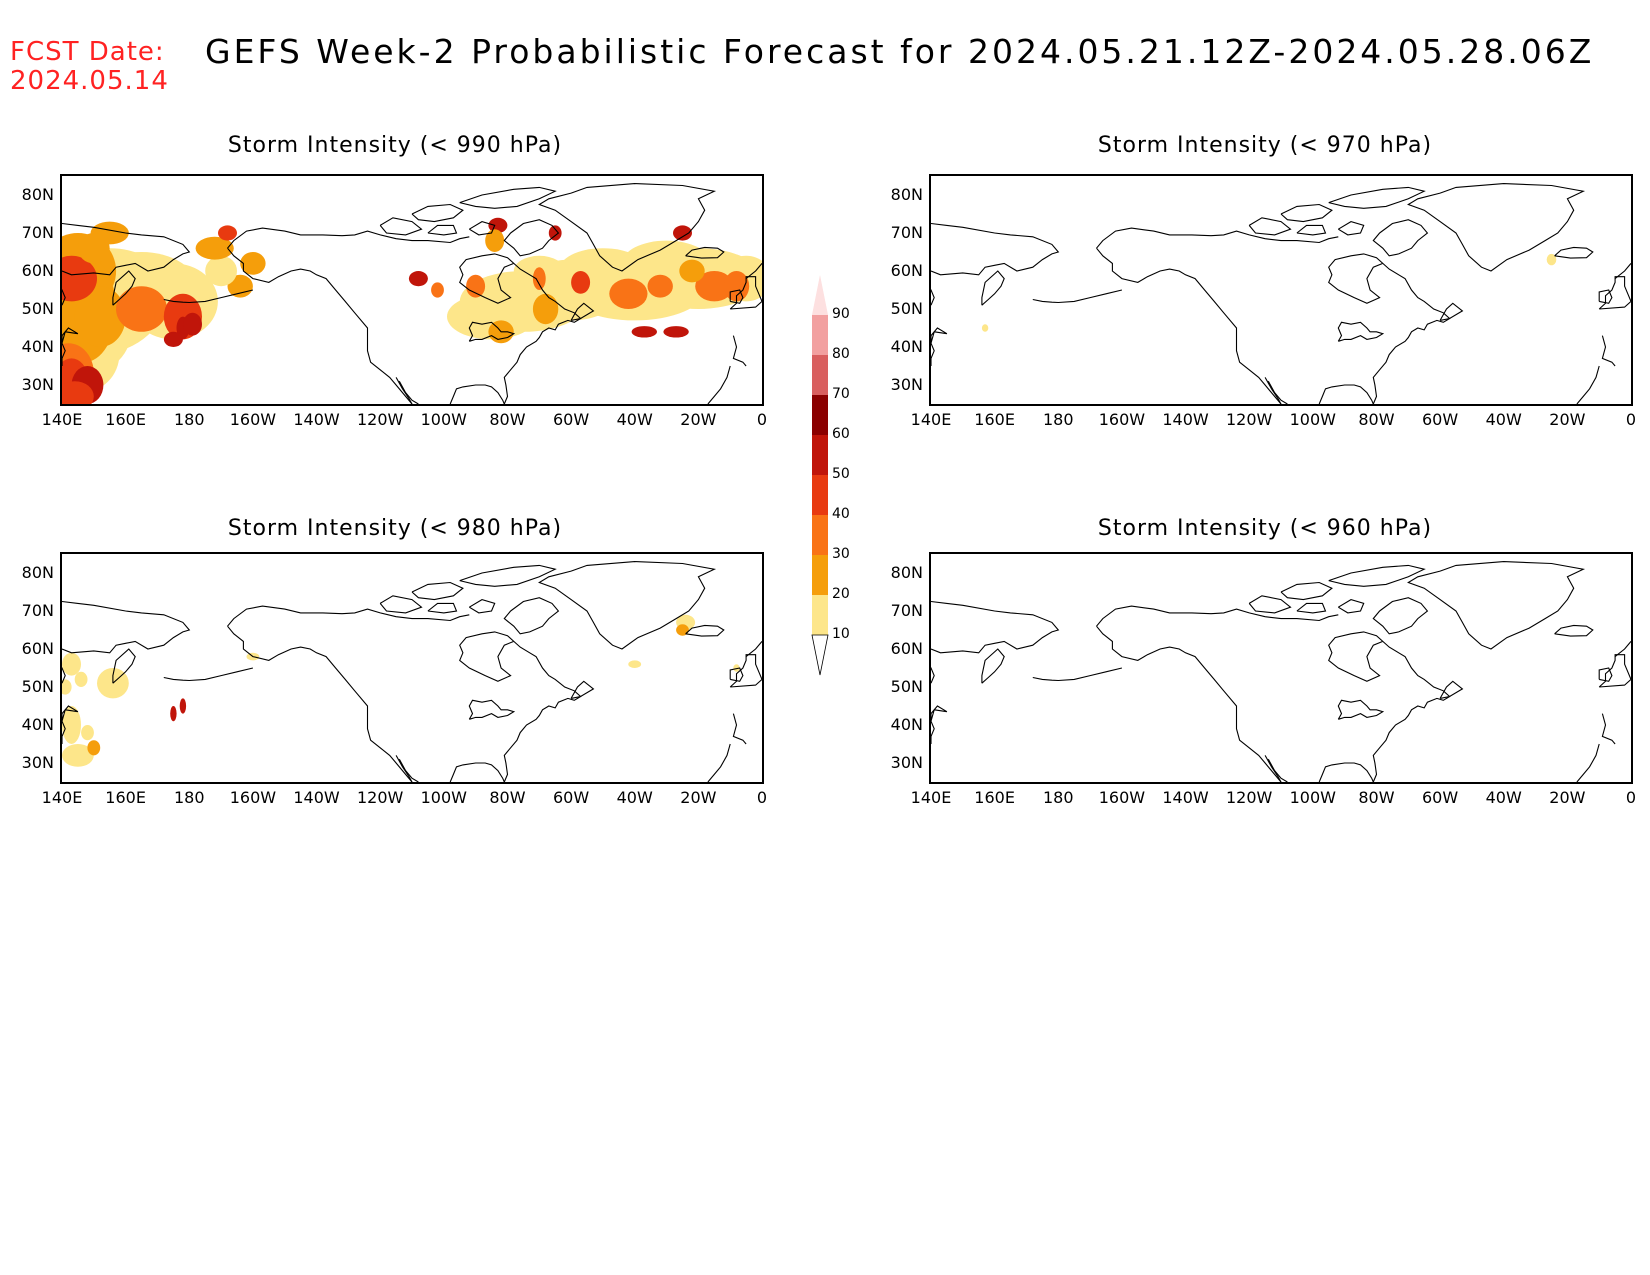 The image size is (1650, 1275). I want to click on colorbar, so click(838, 475).